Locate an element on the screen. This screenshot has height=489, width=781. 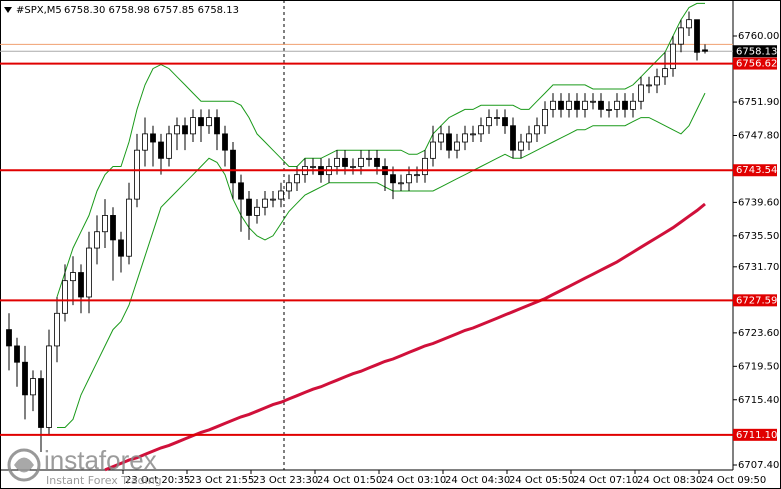
watermark: instaforex Instant Forex Trading is located at coordinates (84, 466).